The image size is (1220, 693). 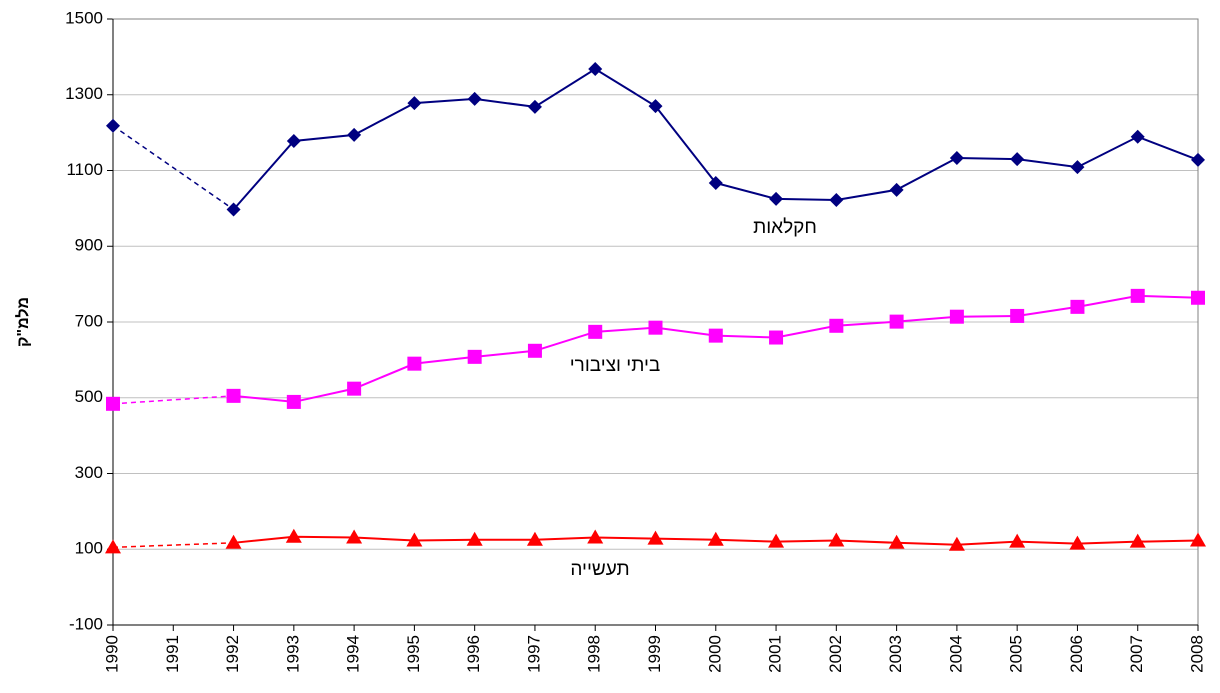 I want to click on y-tick-label: 500, so click(x=89, y=396).